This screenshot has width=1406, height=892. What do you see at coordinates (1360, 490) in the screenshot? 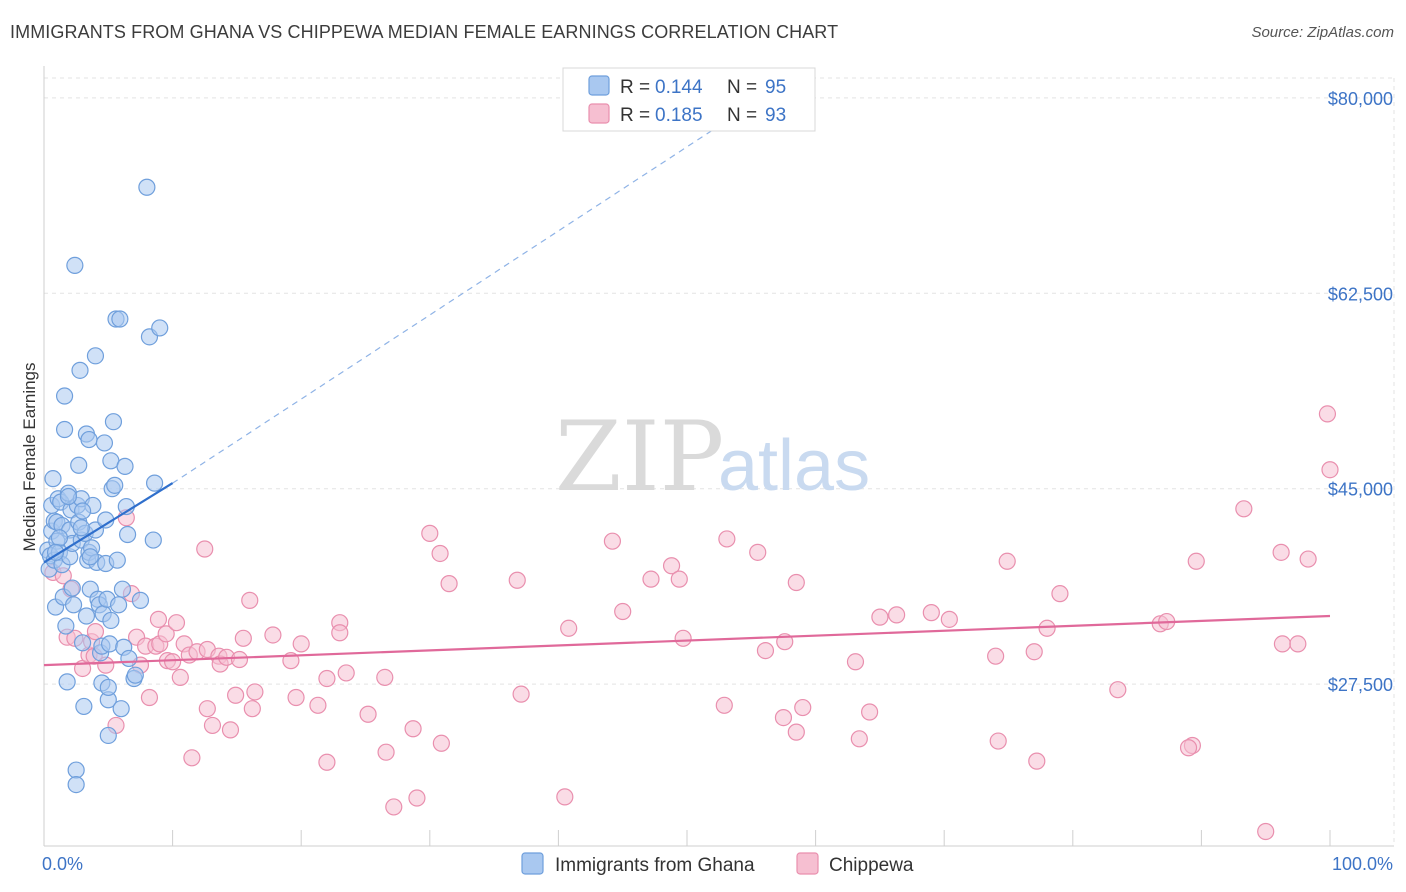
I see `y-tick-label-1: $45,000` at bounding box center [1360, 490].